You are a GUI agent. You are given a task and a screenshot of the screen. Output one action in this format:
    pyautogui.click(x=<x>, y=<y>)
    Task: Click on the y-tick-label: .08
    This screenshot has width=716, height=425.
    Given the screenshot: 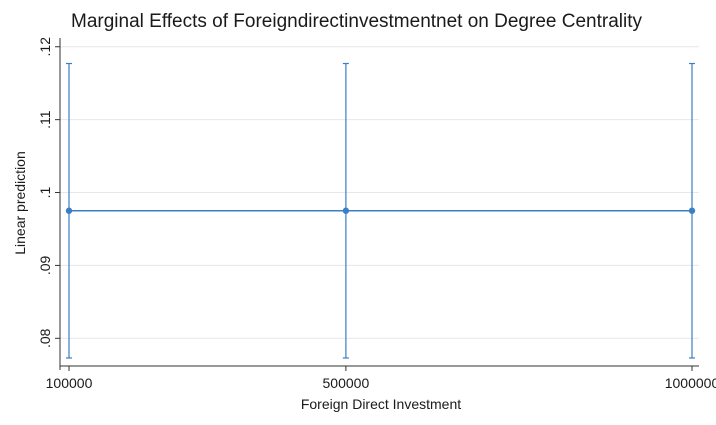 What is the action you would take?
    pyautogui.click(x=45, y=338)
    